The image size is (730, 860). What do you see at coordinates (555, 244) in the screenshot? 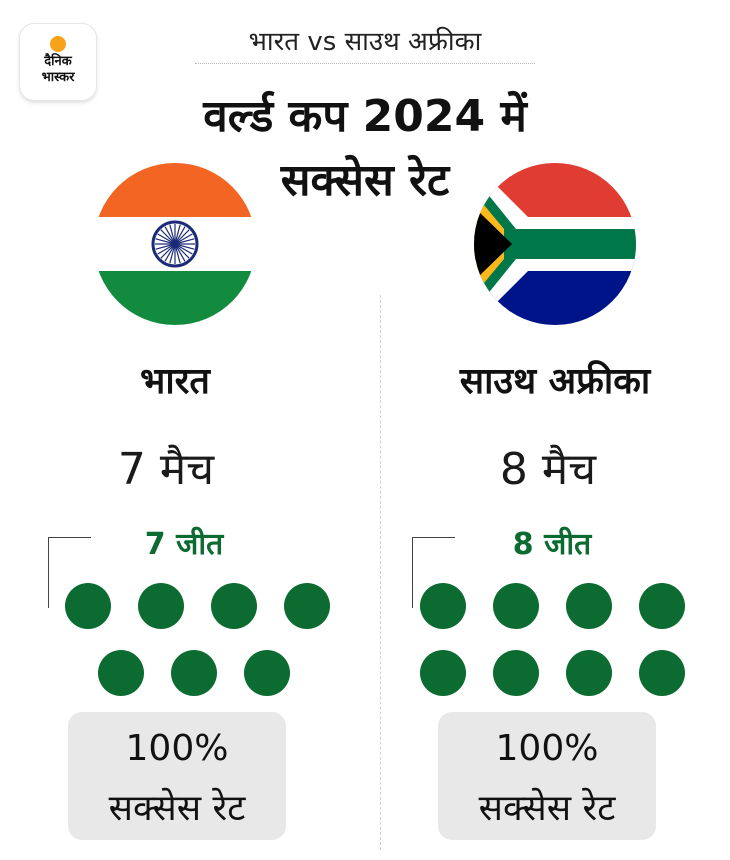
I see `south-africa-flag-icon` at bounding box center [555, 244].